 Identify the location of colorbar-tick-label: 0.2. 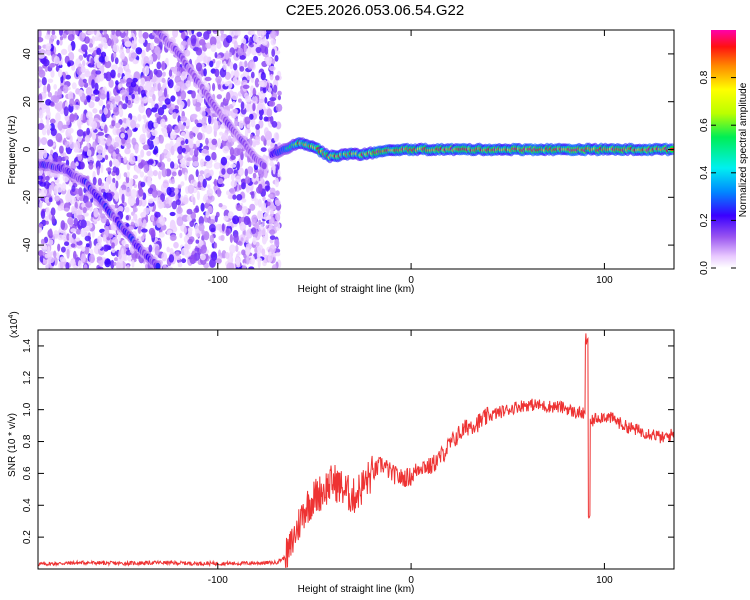
(704, 220).